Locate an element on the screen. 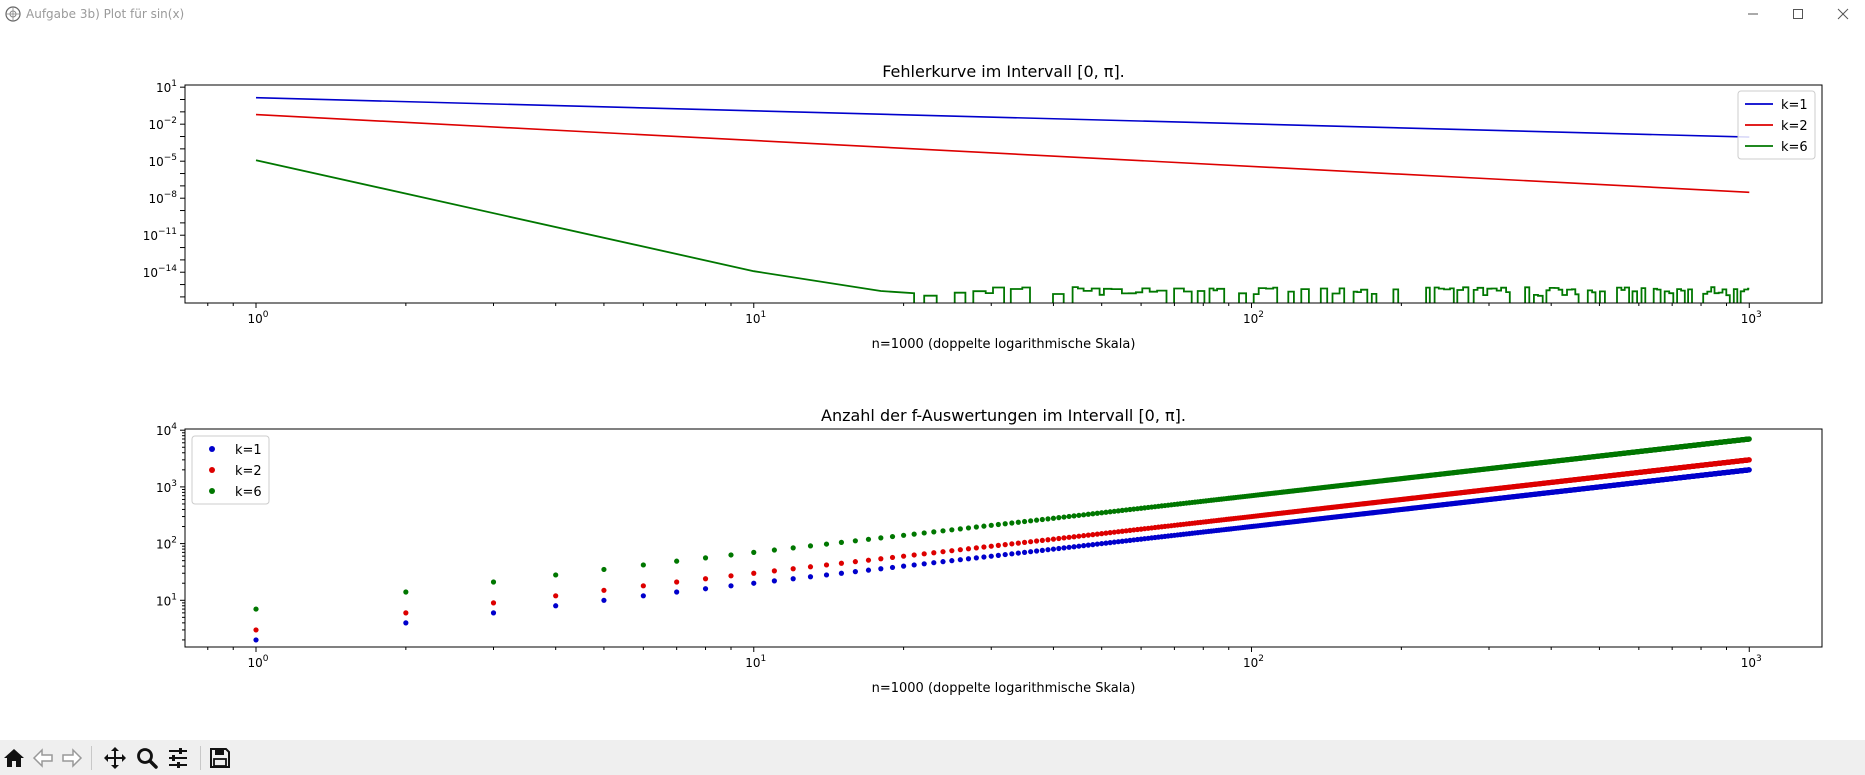 The height and width of the screenshot is (775, 1865). y-tick-label: 10³ is located at coordinates (166, 487).